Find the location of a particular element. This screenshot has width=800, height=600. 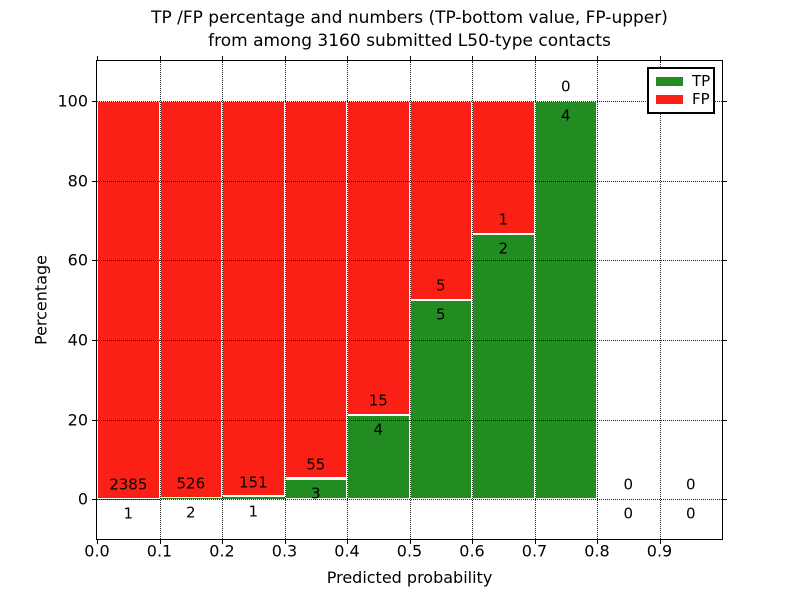

y-tick-label-60: 60 is located at coordinates (77, 260).